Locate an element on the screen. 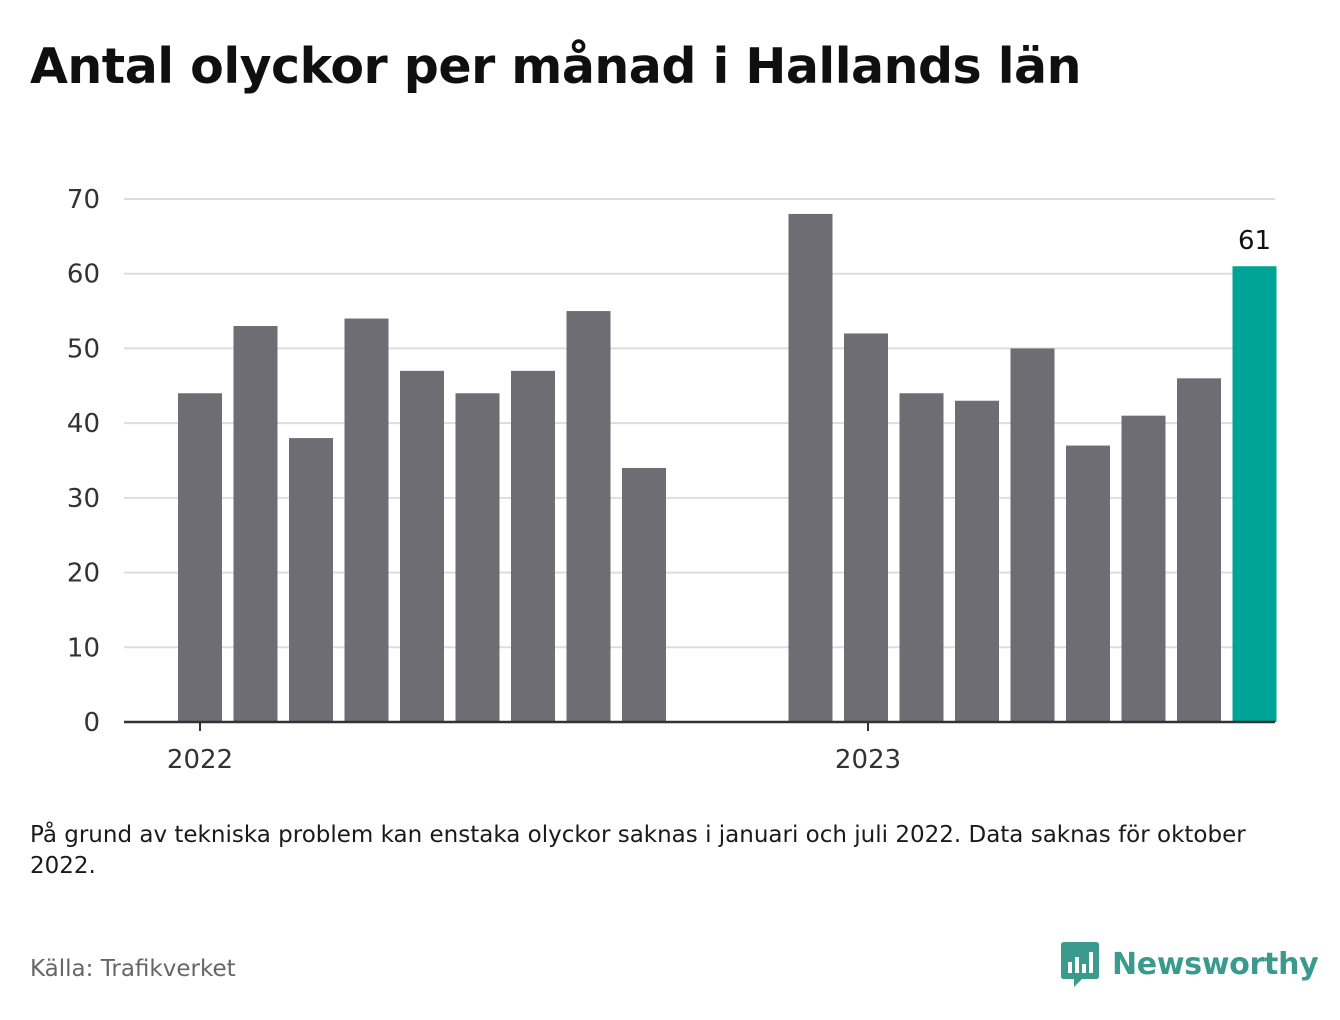 The image size is (1340, 1020). y-tick-label: 20 is located at coordinates (83, 574).